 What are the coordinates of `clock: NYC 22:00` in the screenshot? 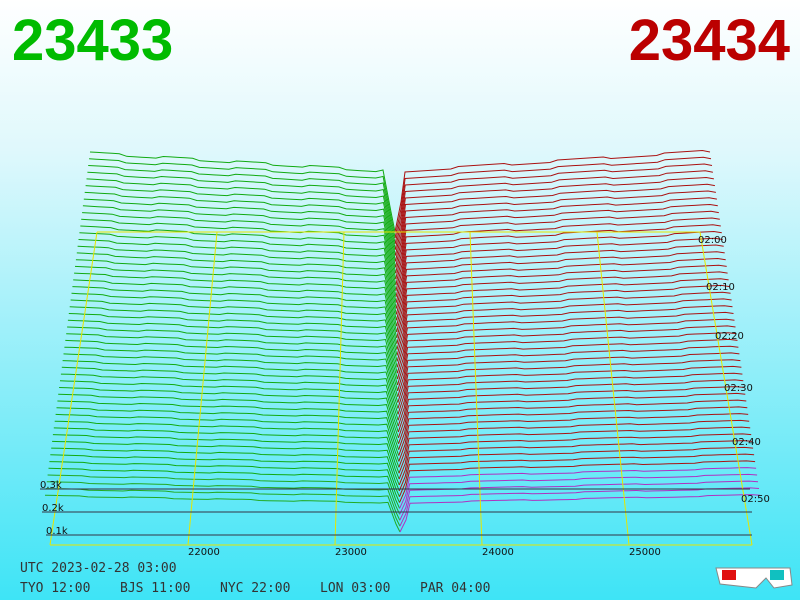 It's located at (255, 588).